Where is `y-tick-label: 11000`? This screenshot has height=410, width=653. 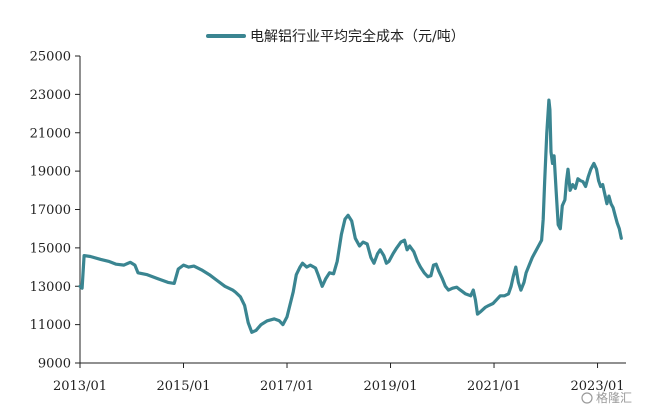
y-tick-label: 11000 is located at coordinates (50, 325).